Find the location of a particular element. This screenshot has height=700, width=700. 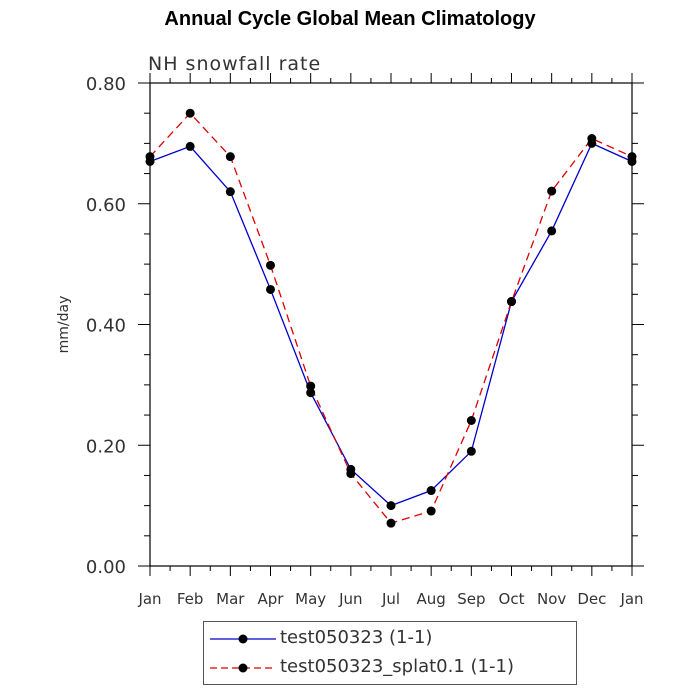

chart-subtitle: NH snowfall rate is located at coordinates (234, 64).